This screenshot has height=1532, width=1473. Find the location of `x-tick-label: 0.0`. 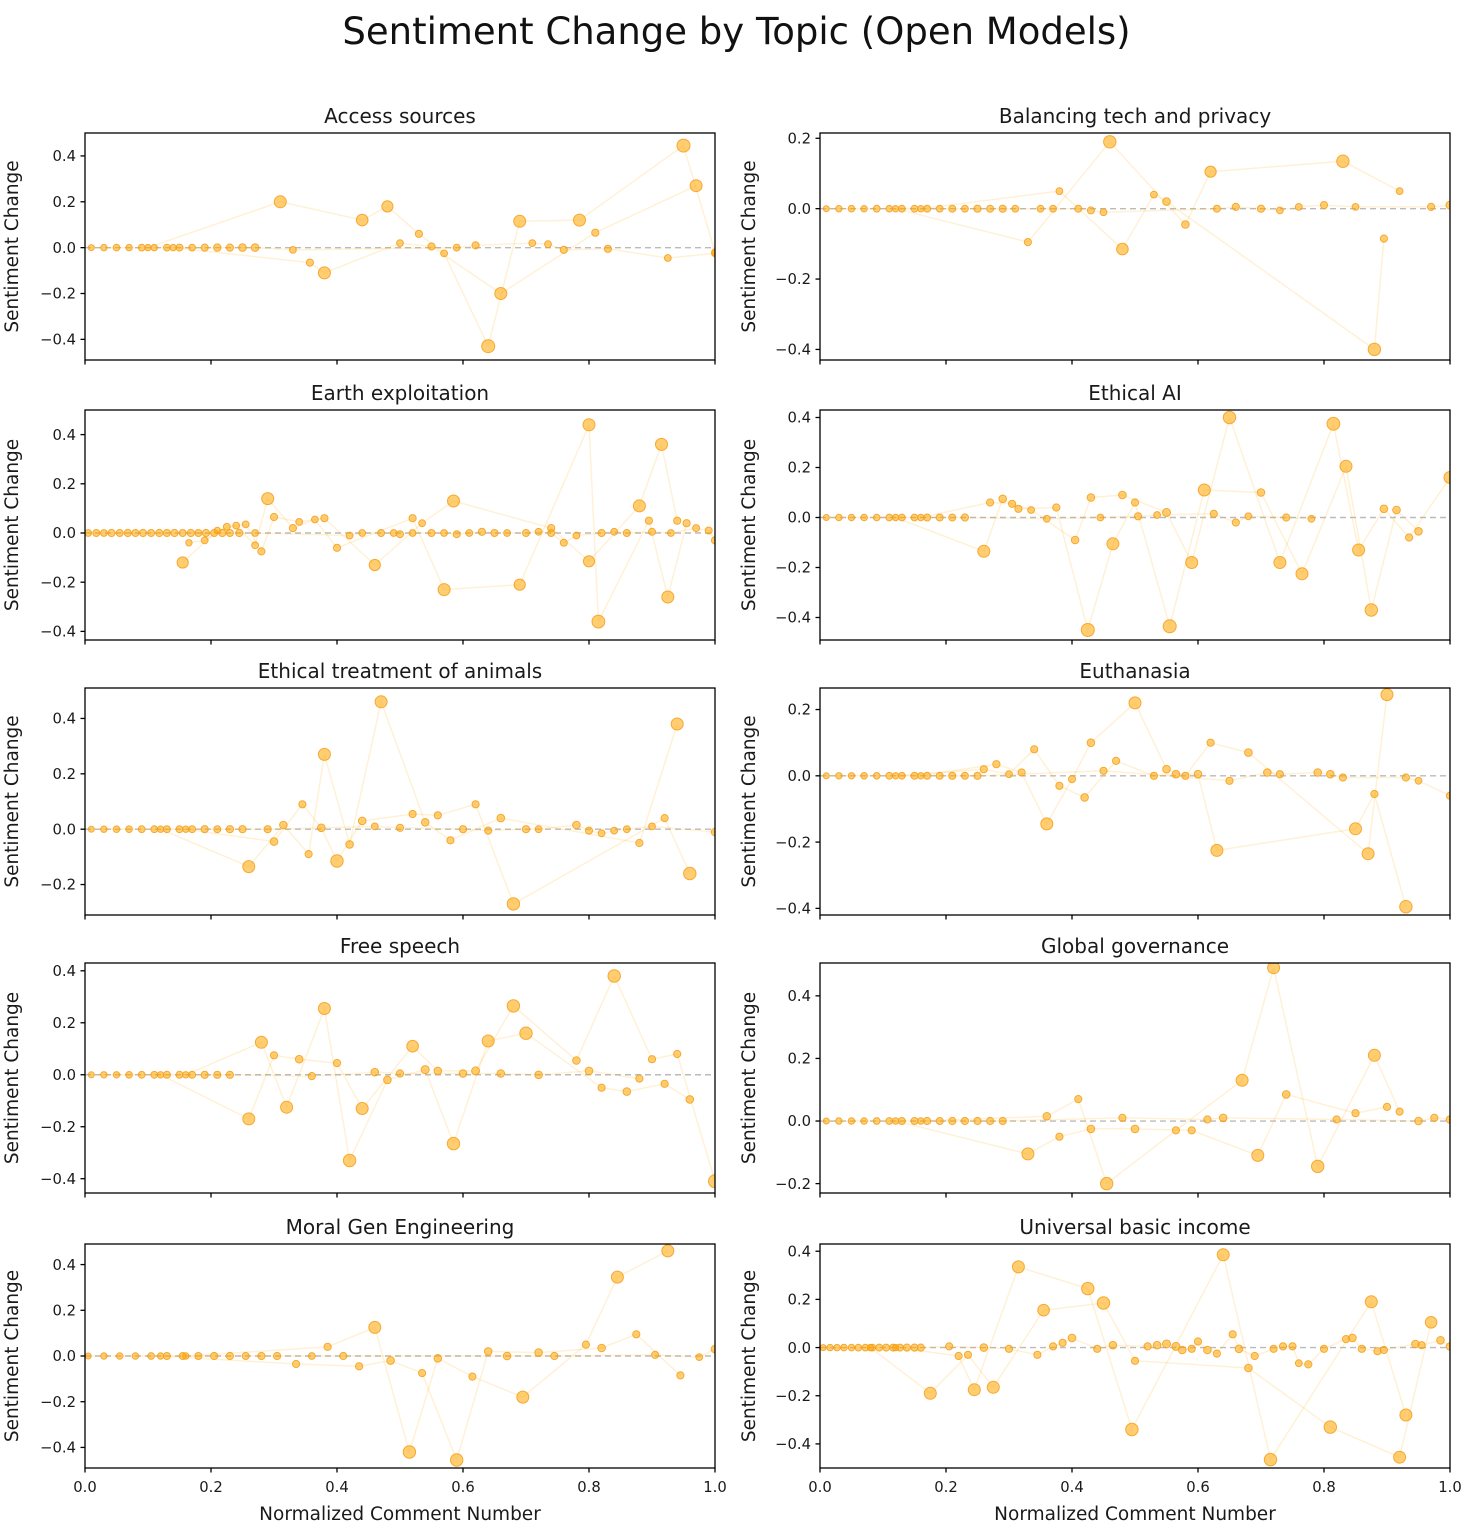

x-tick-label: 0.0 is located at coordinates (820, 1487).